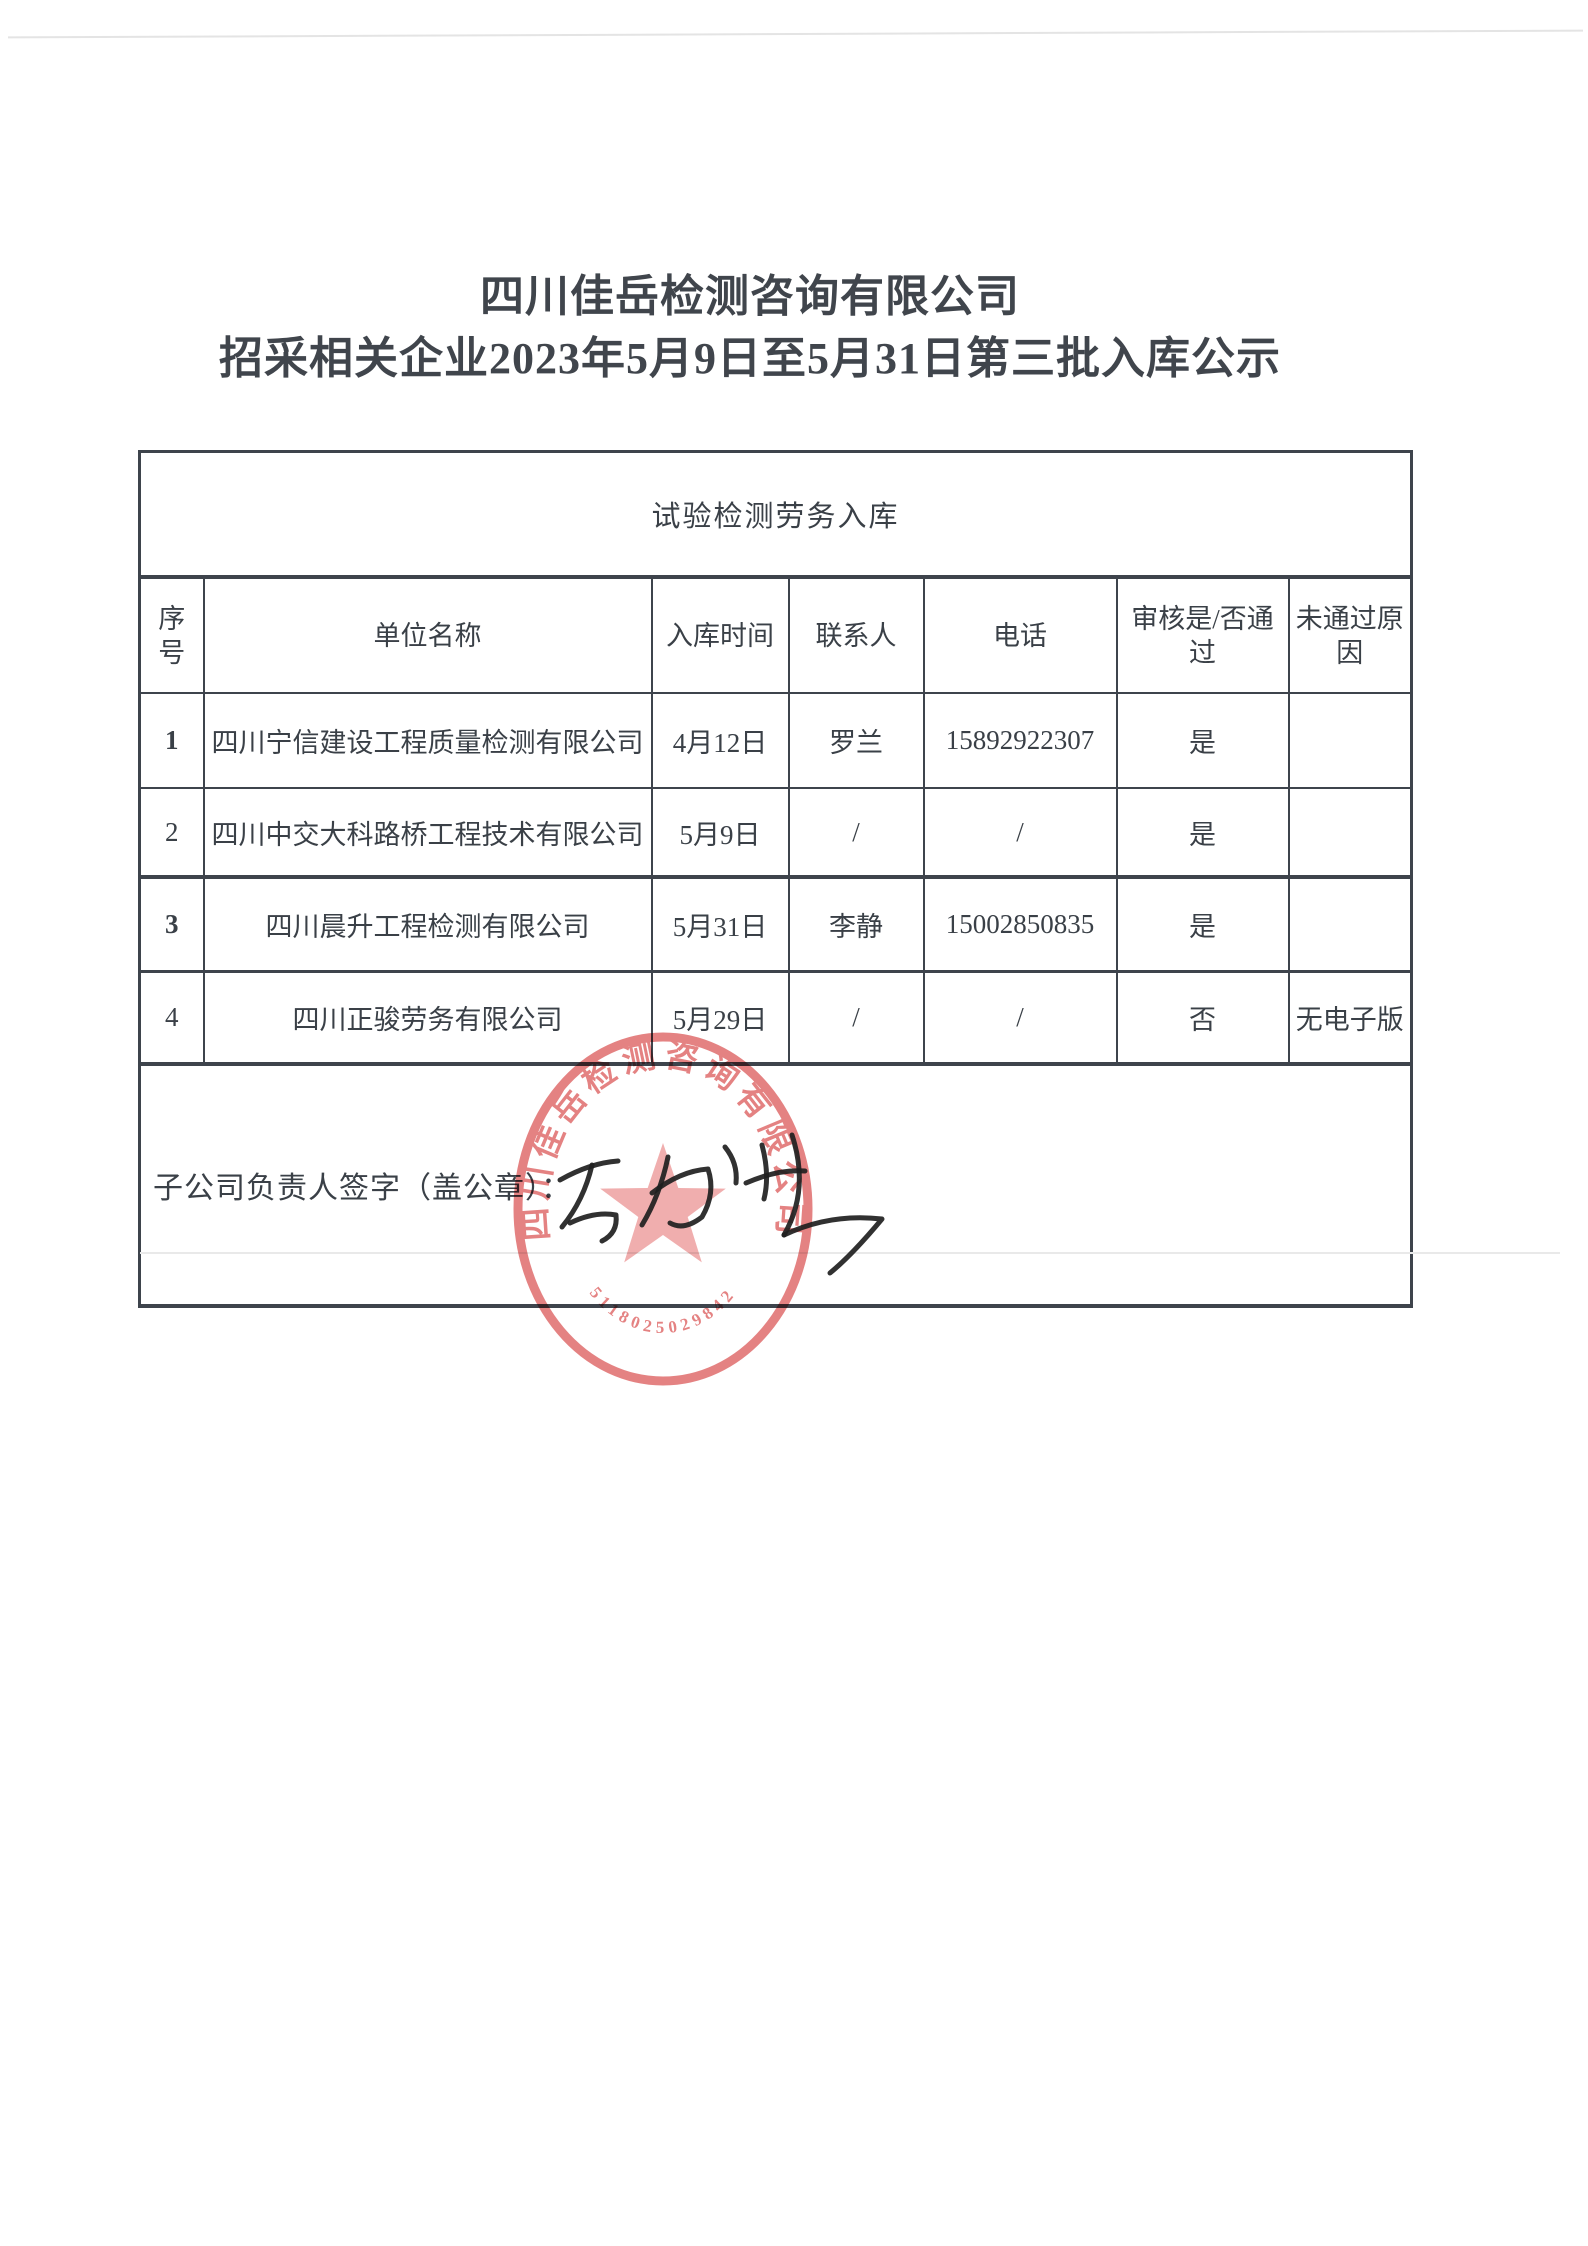 Image resolution: width=1588 pixels, height=2246 pixels. What do you see at coordinates (720, 1018) in the screenshot?
I see `cell-date: 5月29日` at bounding box center [720, 1018].